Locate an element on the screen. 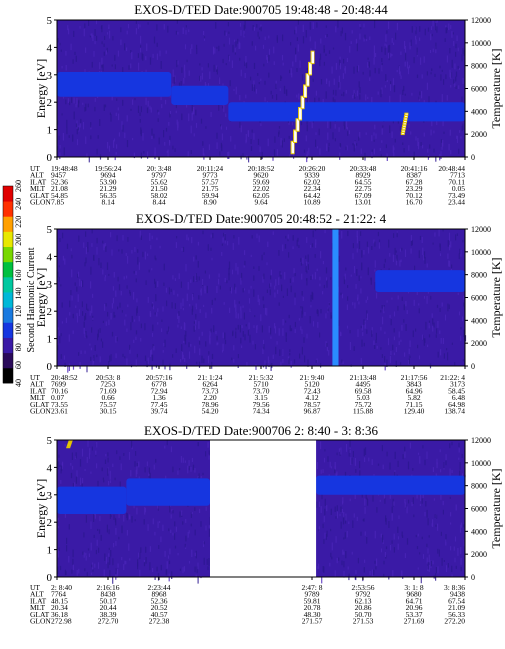  table-cell: 20:48:44 is located at coordinates (451, 168).